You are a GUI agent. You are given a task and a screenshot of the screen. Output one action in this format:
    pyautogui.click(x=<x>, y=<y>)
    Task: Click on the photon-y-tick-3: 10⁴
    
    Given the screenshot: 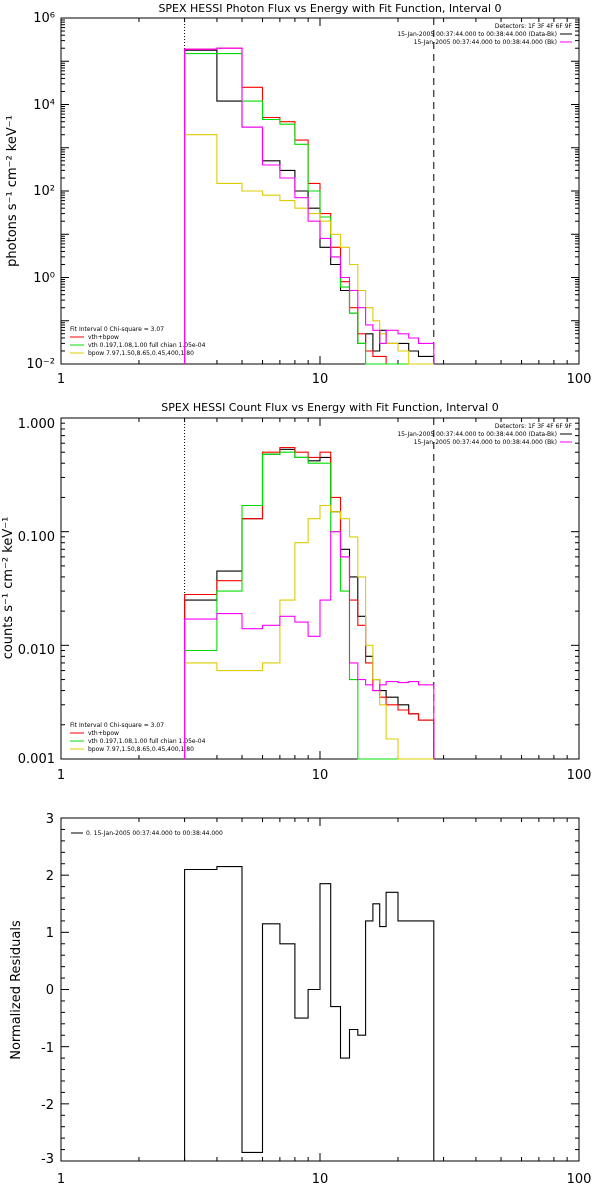 What is the action you would take?
    pyautogui.click(x=44, y=105)
    